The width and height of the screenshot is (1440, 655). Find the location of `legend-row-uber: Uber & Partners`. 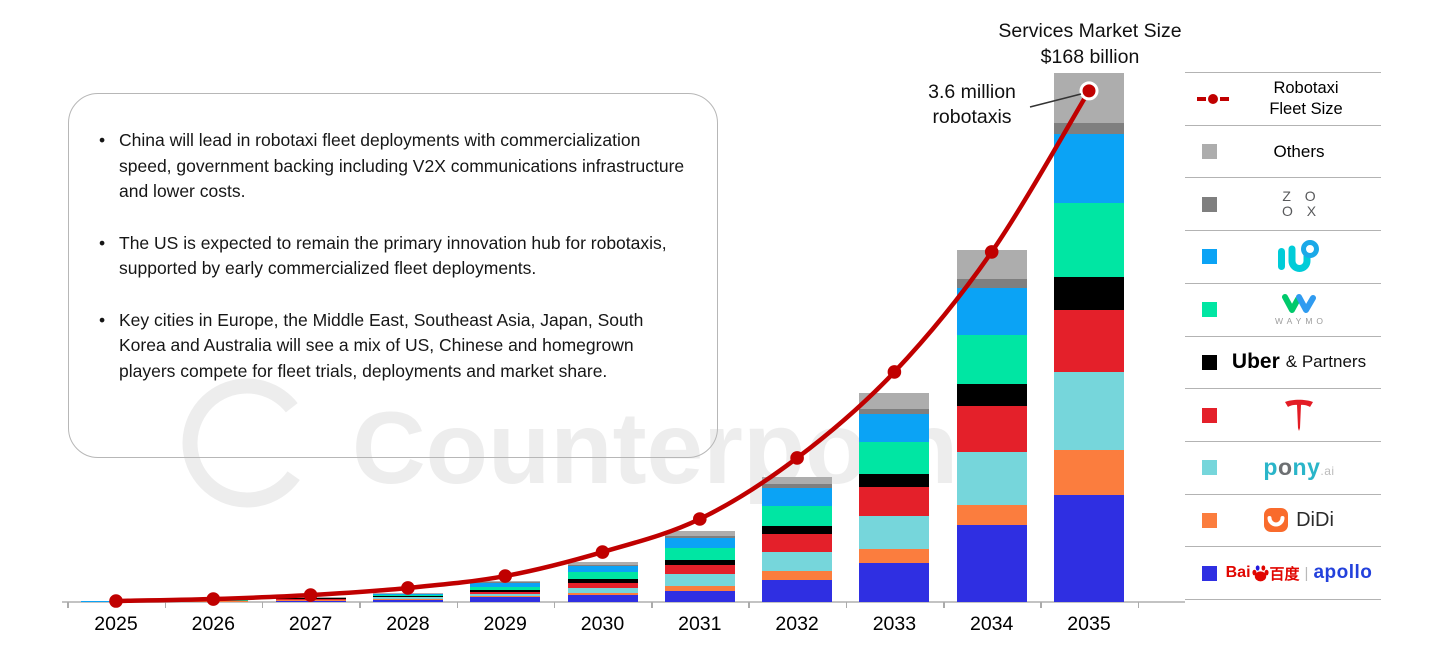

legend-row-uber: Uber & Partners is located at coordinates (1283, 362).